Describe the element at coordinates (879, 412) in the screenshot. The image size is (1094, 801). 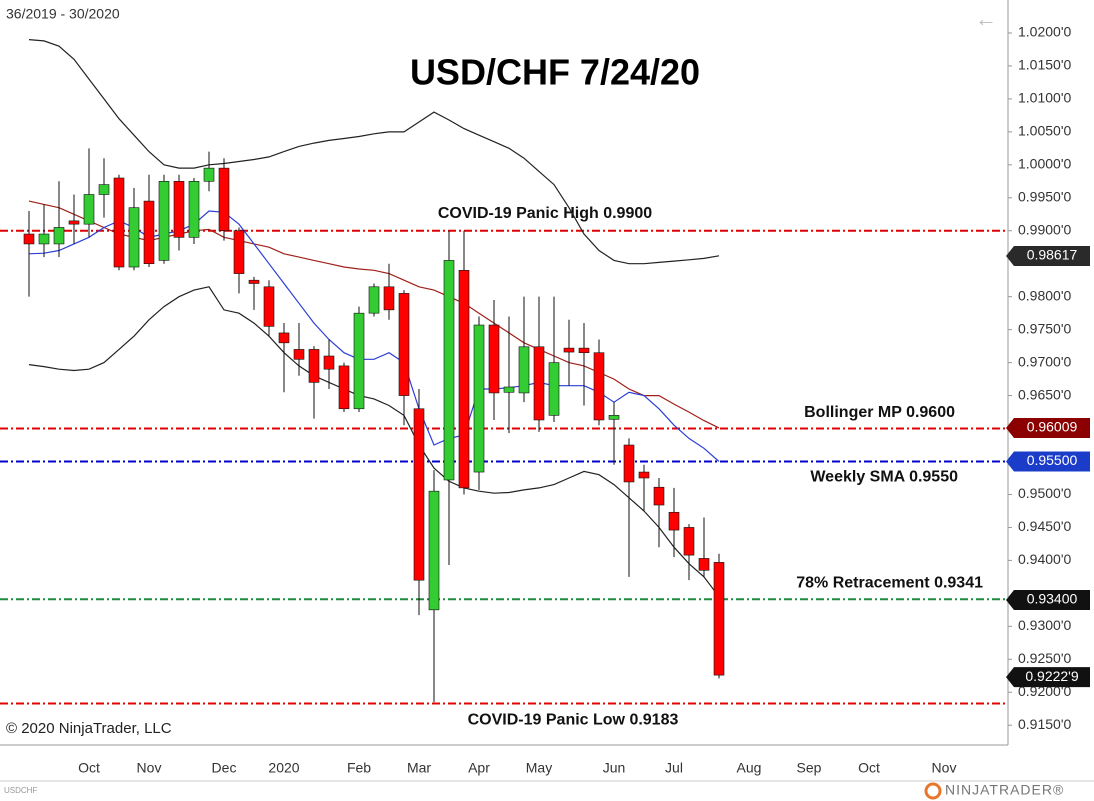
I see `level-label: Bollinger MP 0.9600` at that location.